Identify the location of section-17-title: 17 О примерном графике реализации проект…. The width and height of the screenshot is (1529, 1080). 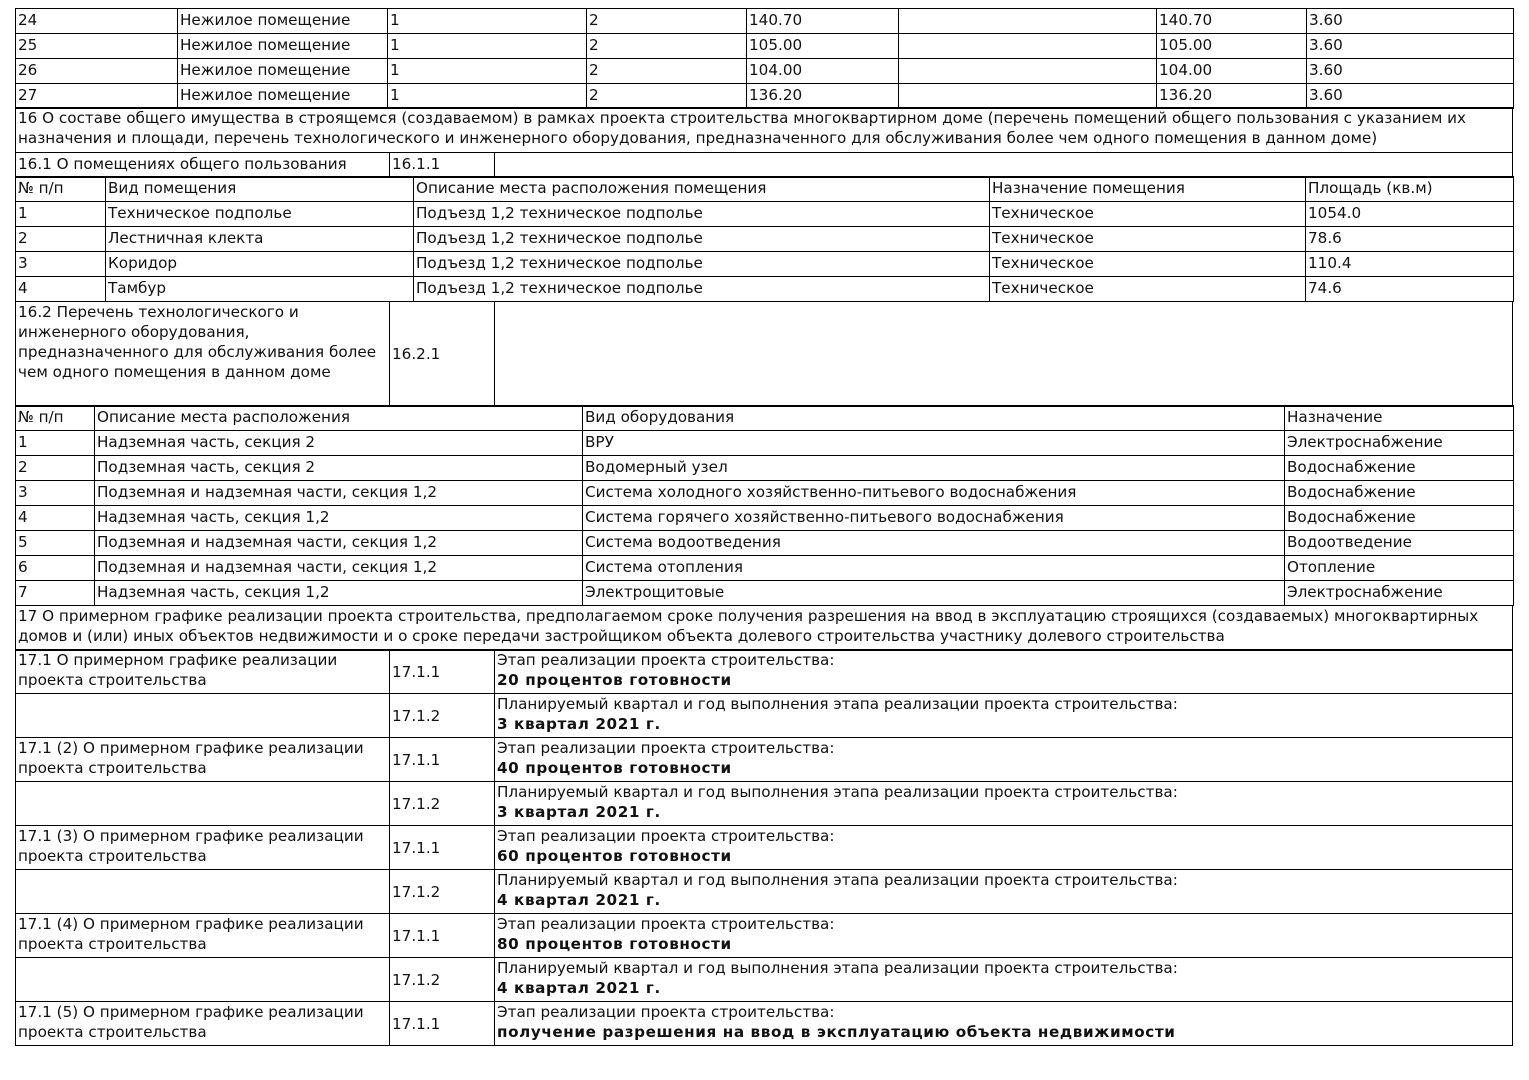
(764, 627).